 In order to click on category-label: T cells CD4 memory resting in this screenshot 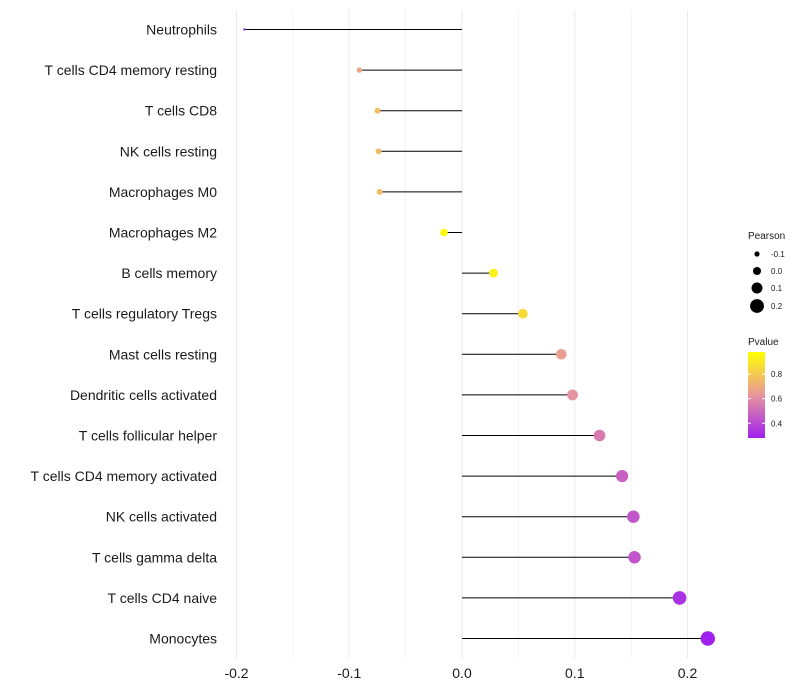, I will do `click(131, 70)`.